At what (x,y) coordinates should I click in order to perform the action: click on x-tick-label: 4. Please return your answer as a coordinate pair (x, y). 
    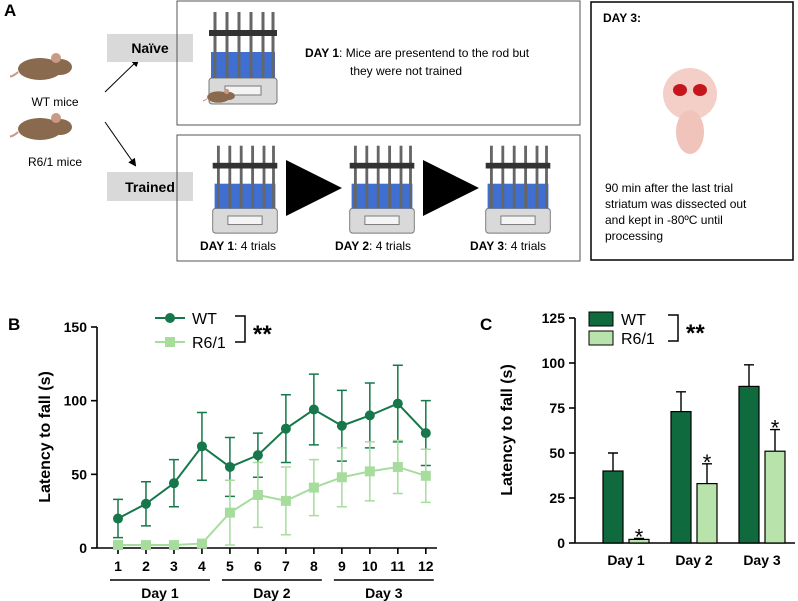
    Looking at the image, I should click on (202, 566).